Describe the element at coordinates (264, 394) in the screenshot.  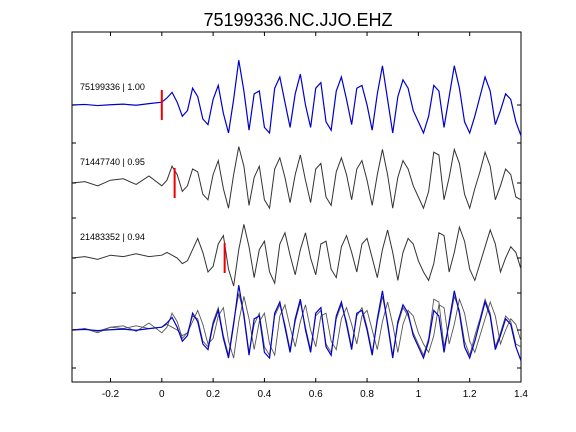
I see `x-tick-label-4: 0.4` at that location.